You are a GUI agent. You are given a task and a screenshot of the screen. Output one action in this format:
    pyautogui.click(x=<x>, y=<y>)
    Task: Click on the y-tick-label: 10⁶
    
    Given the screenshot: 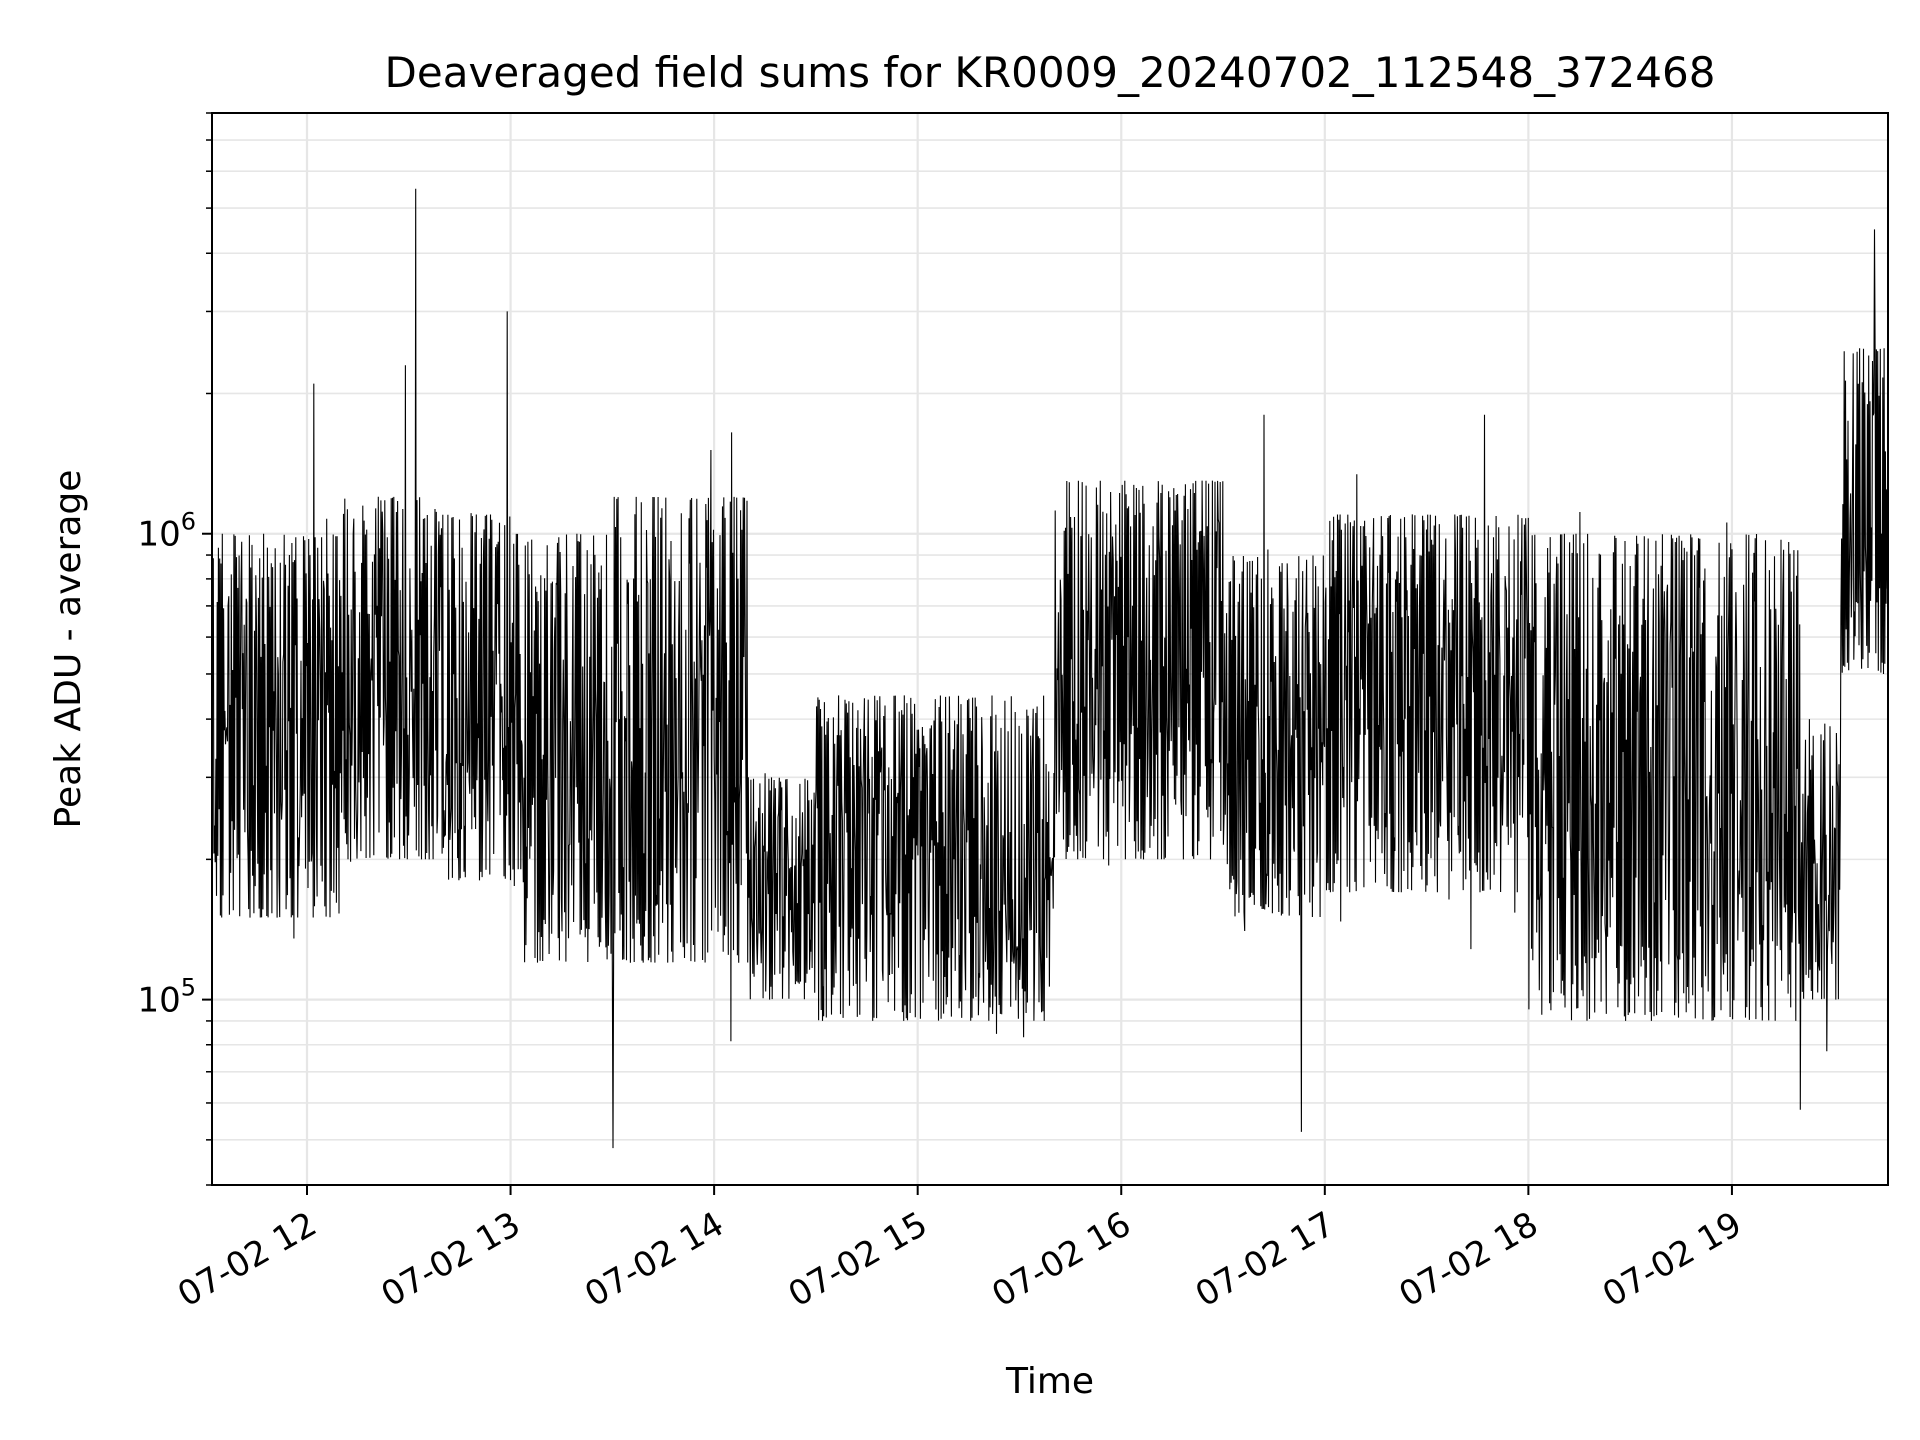 What is the action you would take?
    pyautogui.click(x=166, y=531)
    